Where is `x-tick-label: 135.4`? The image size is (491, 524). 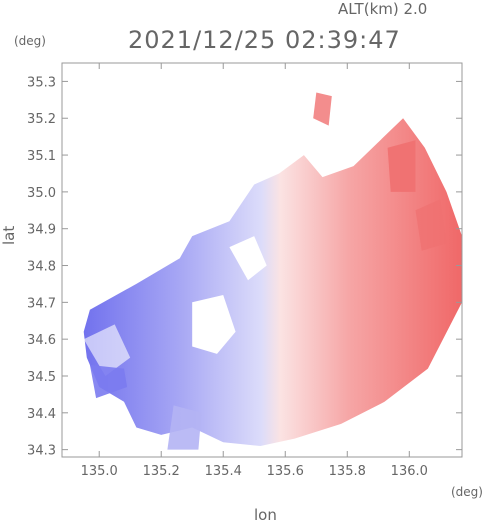
x-tick-label: 135.4 is located at coordinates (223, 471).